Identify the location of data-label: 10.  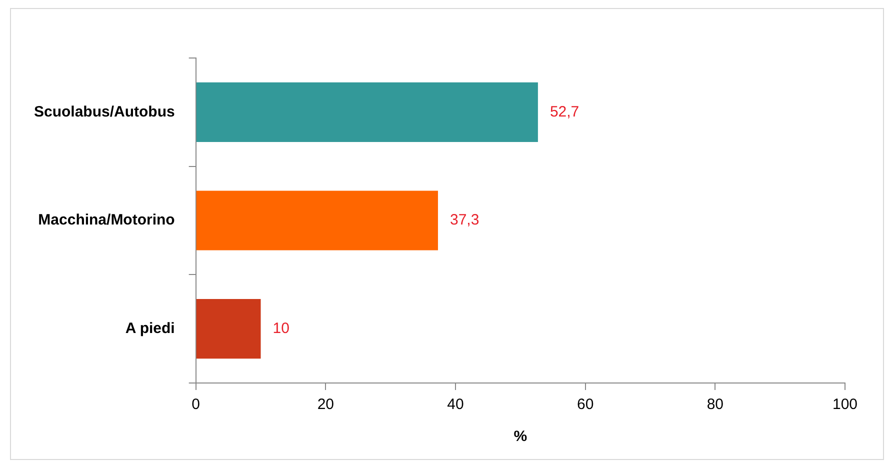
(281, 328).